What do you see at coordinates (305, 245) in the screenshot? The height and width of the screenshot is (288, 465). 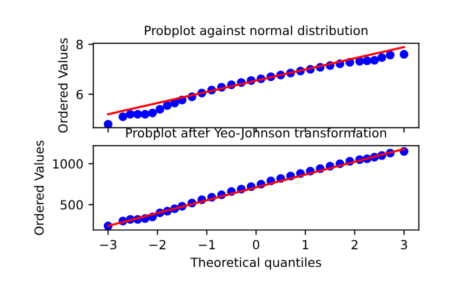 I see `x-tick-label: 1` at bounding box center [305, 245].